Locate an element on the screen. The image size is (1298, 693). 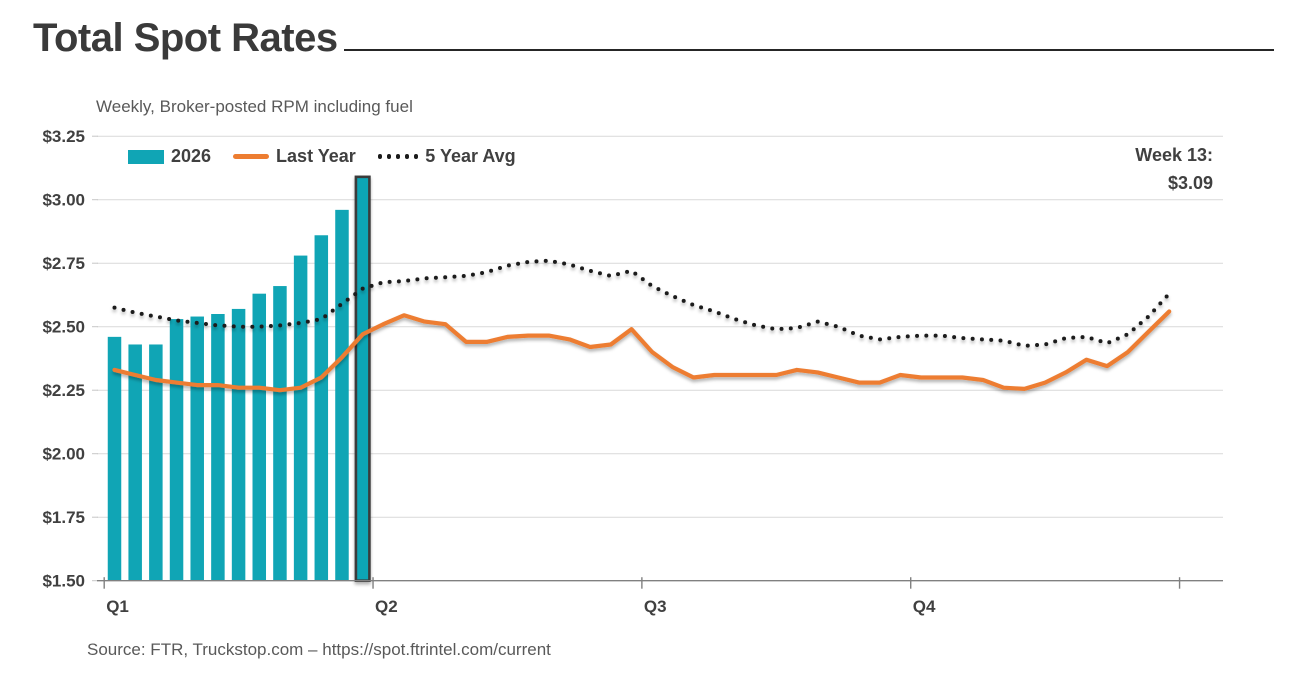
chart-subtitle: Weekly, Broker-posted RPM including fuel is located at coordinates (254, 106).